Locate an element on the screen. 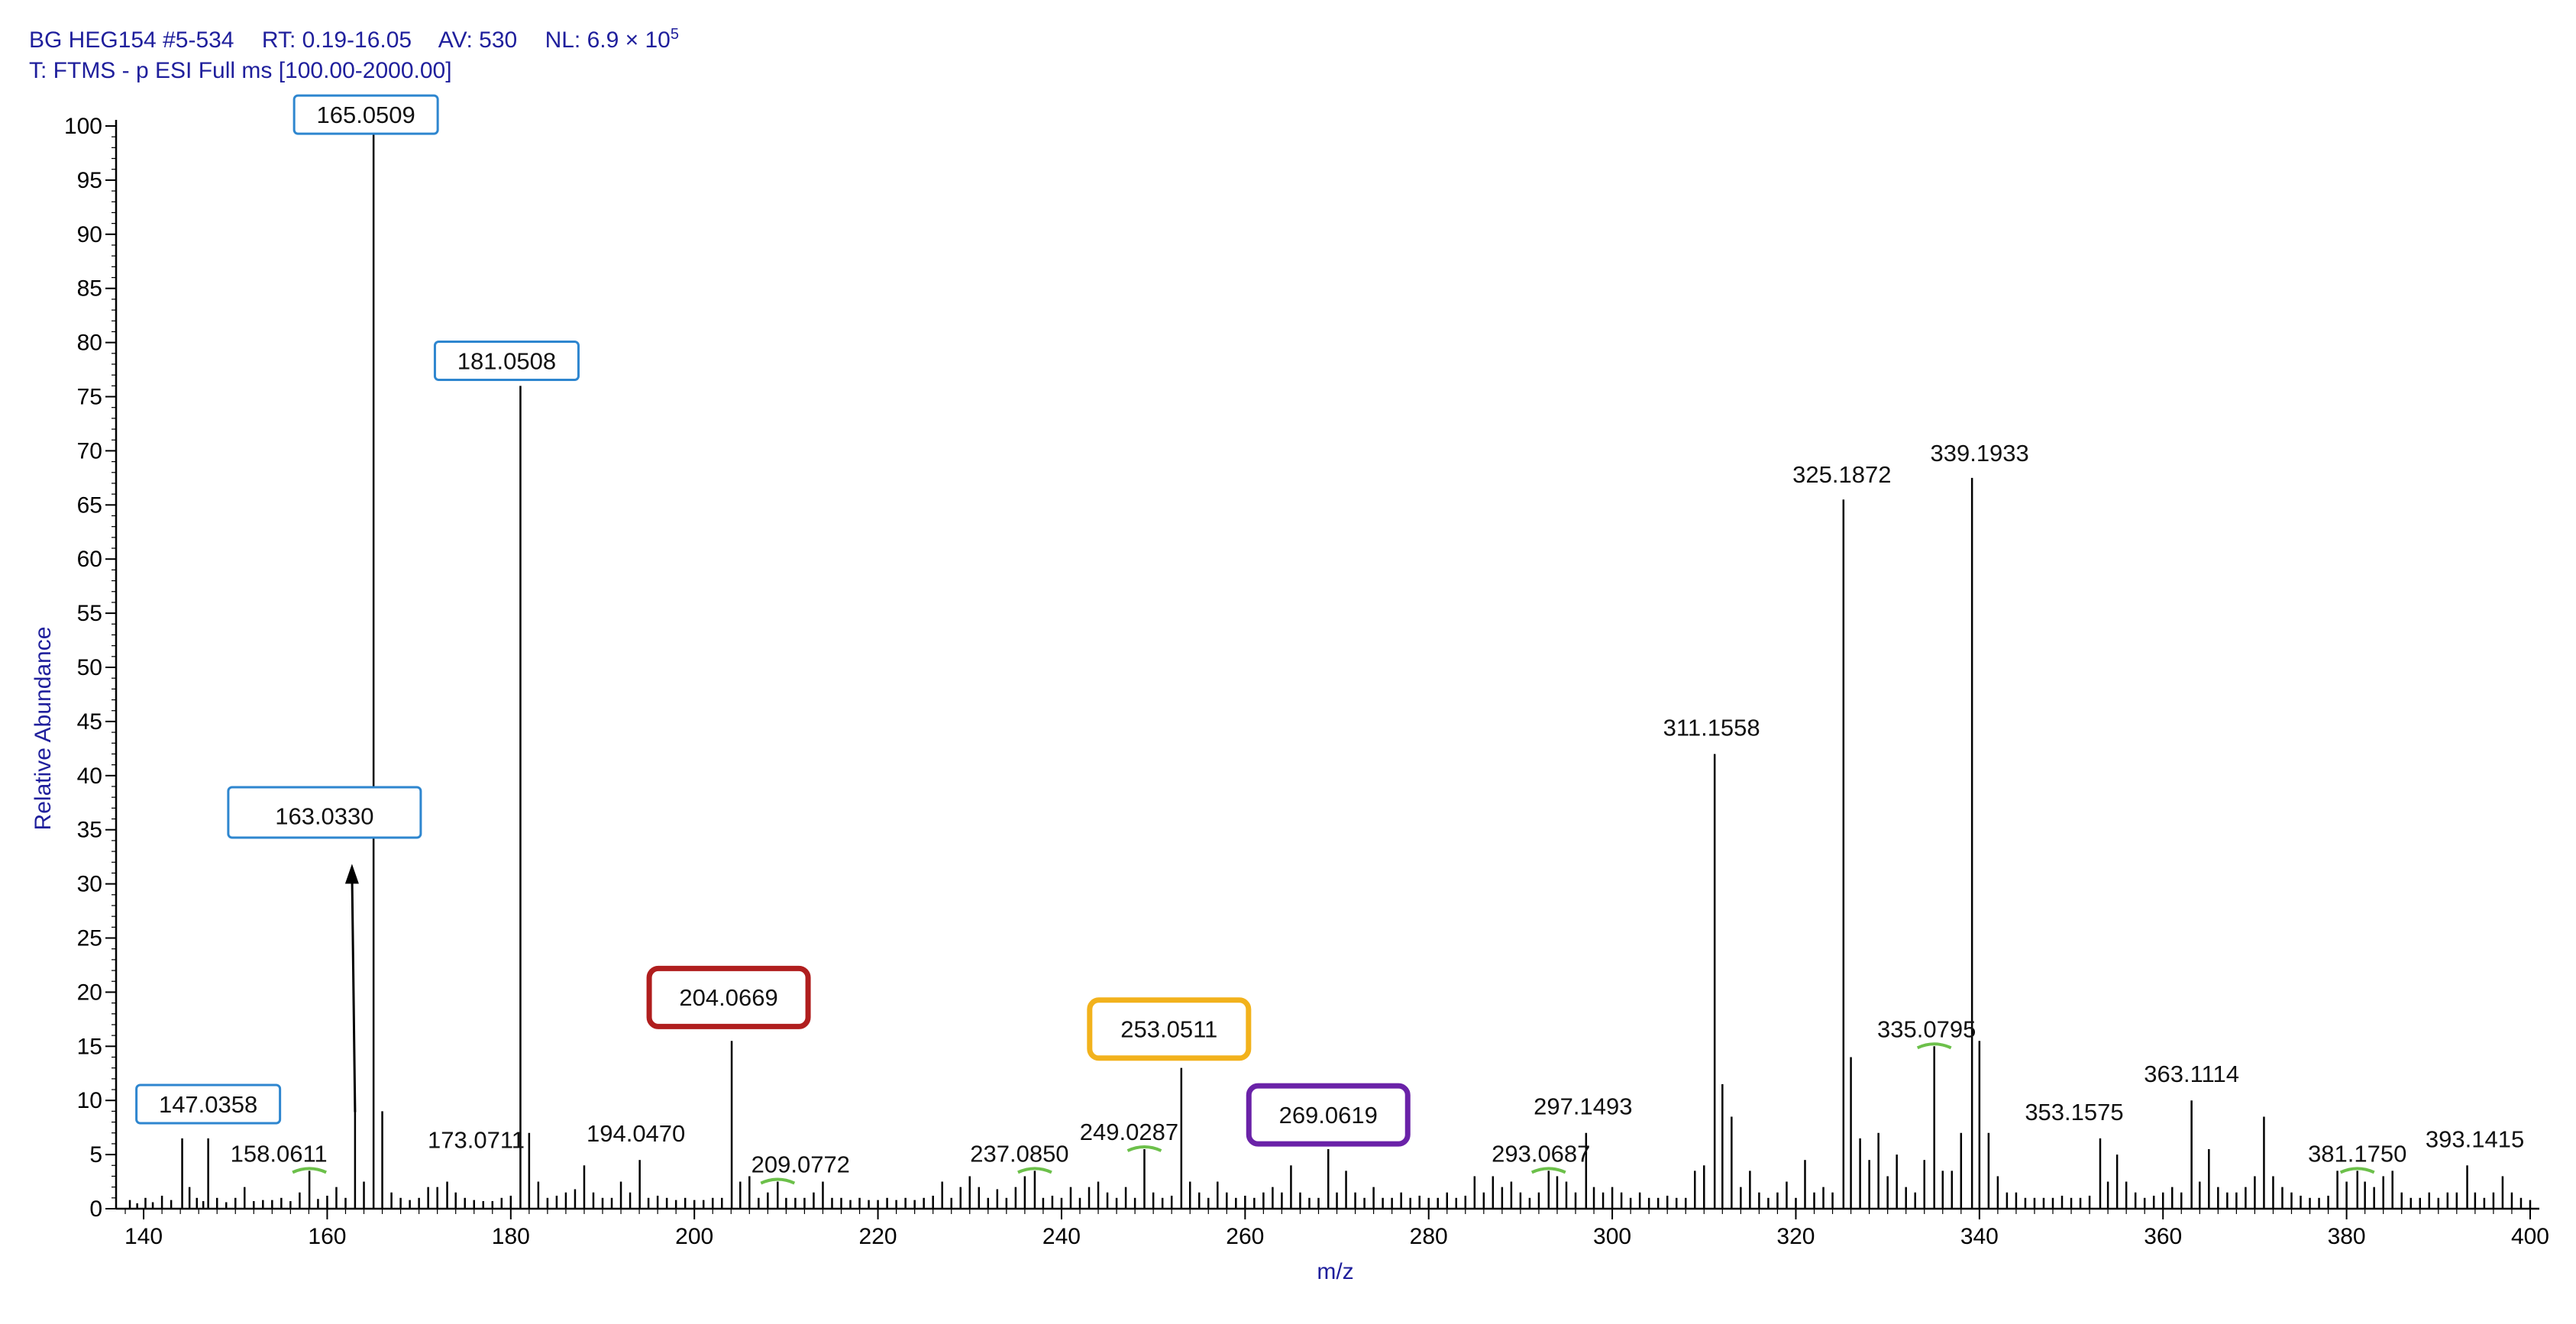 The image size is (2576, 1324). y-tick-label: 20 is located at coordinates (89, 992).